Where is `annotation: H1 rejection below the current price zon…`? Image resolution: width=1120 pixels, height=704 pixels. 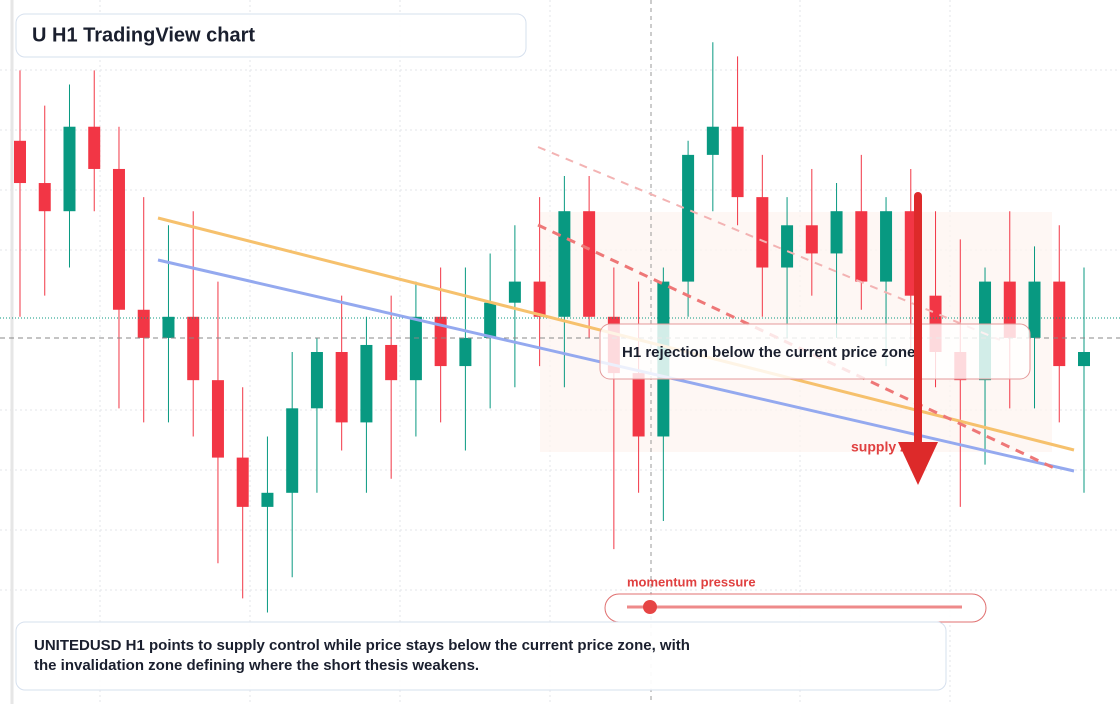 annotation: H1 rejection below the current price zon… is located at coordinates (768, 352).